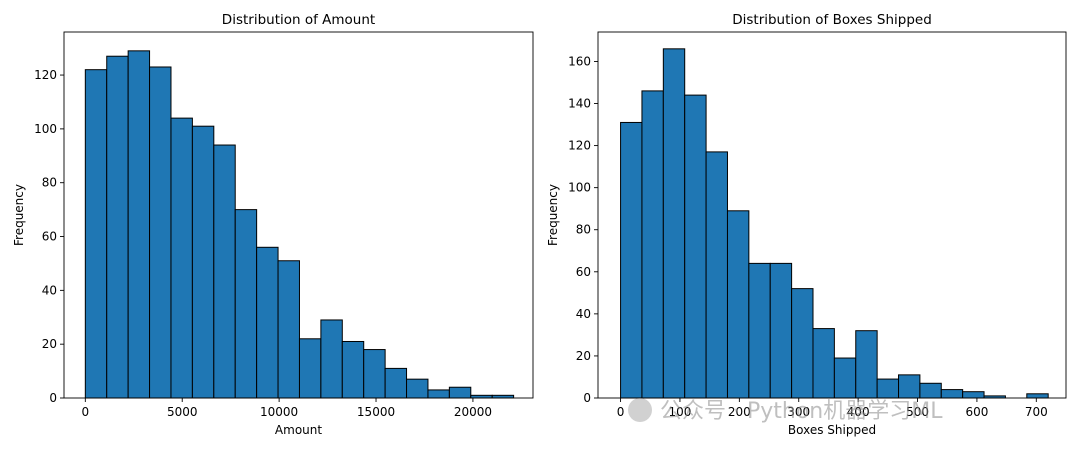 The image size is (1080, 450). I want to click on watermark: 公众号 · Python机器学习ML, so click(785, 411).